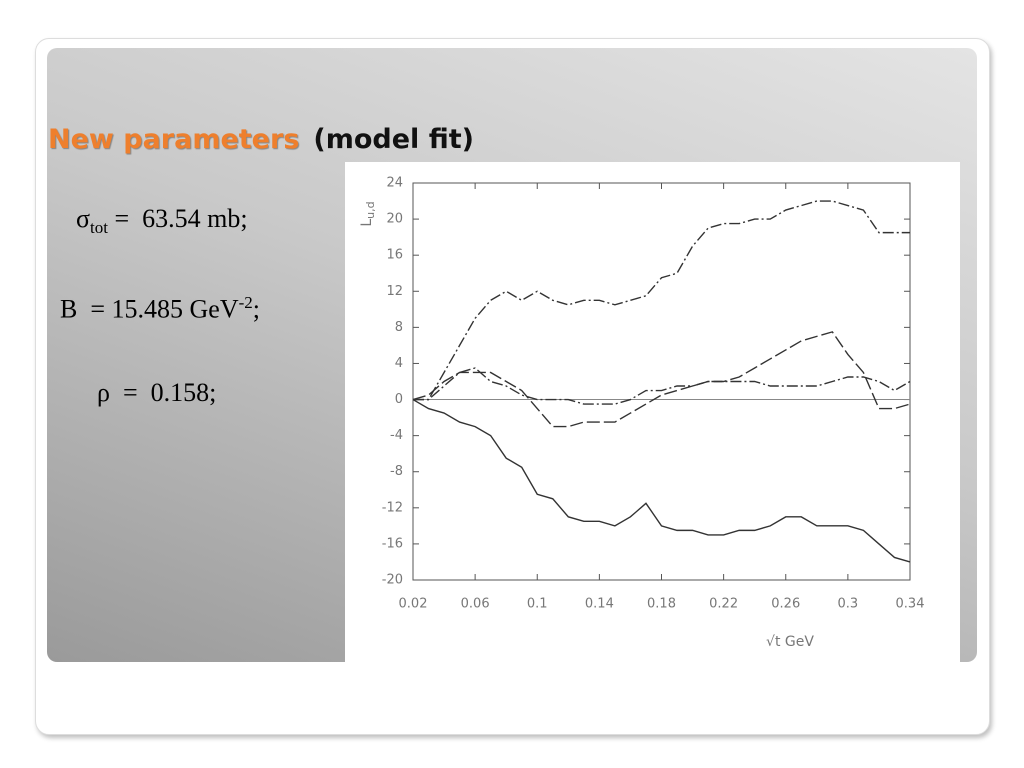 This screenshot has width=1024, height=768. Describe the element at coordinates (399, 363) in the screenshot. I see `y-tick-label: 4` at that location.